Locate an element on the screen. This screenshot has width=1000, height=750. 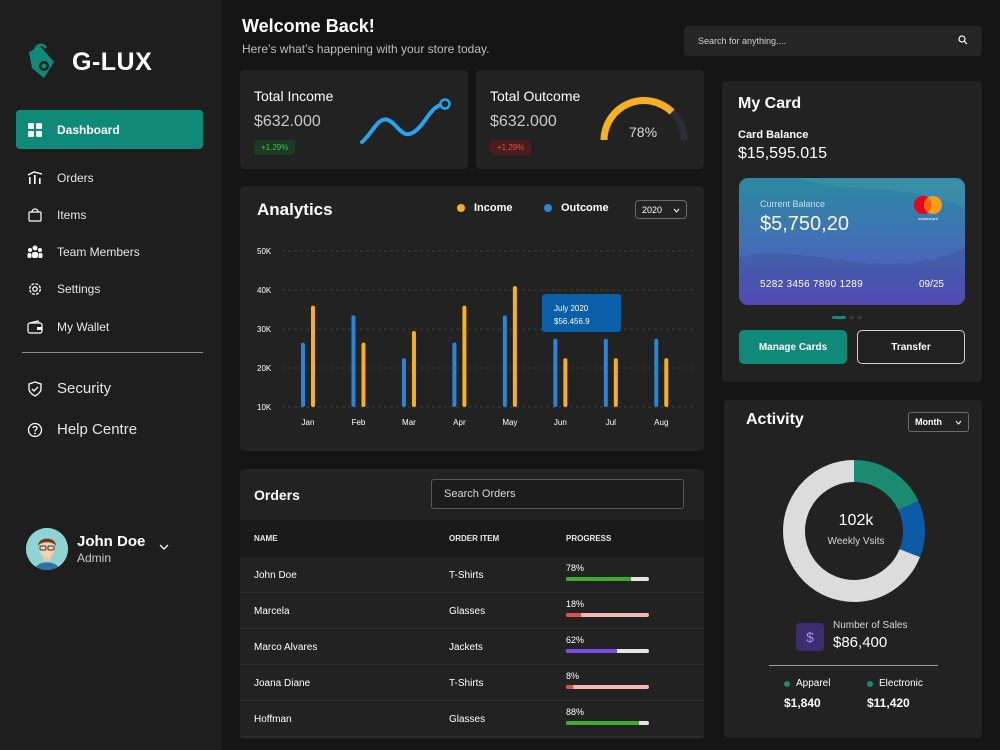
legend-outcome-dot is located at coordinates (548, 208).